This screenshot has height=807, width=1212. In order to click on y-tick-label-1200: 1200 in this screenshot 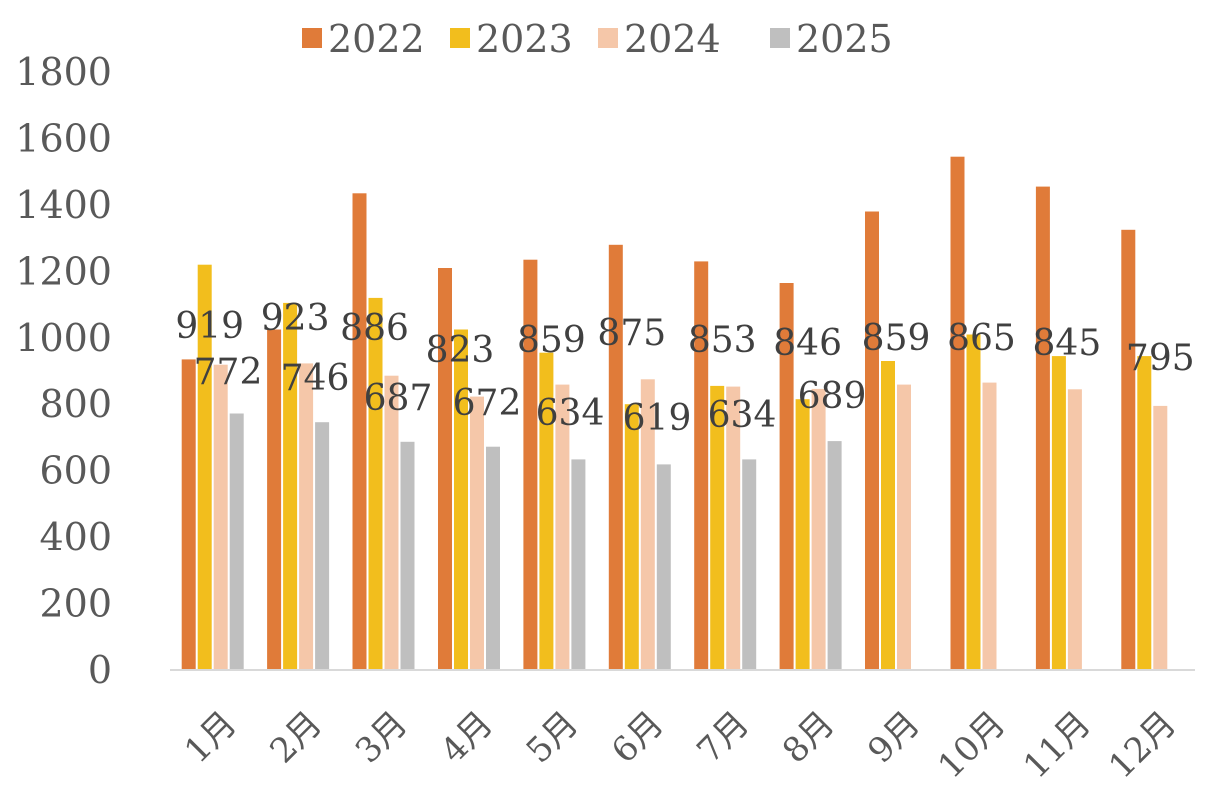, I will do `click(63, 271)`.